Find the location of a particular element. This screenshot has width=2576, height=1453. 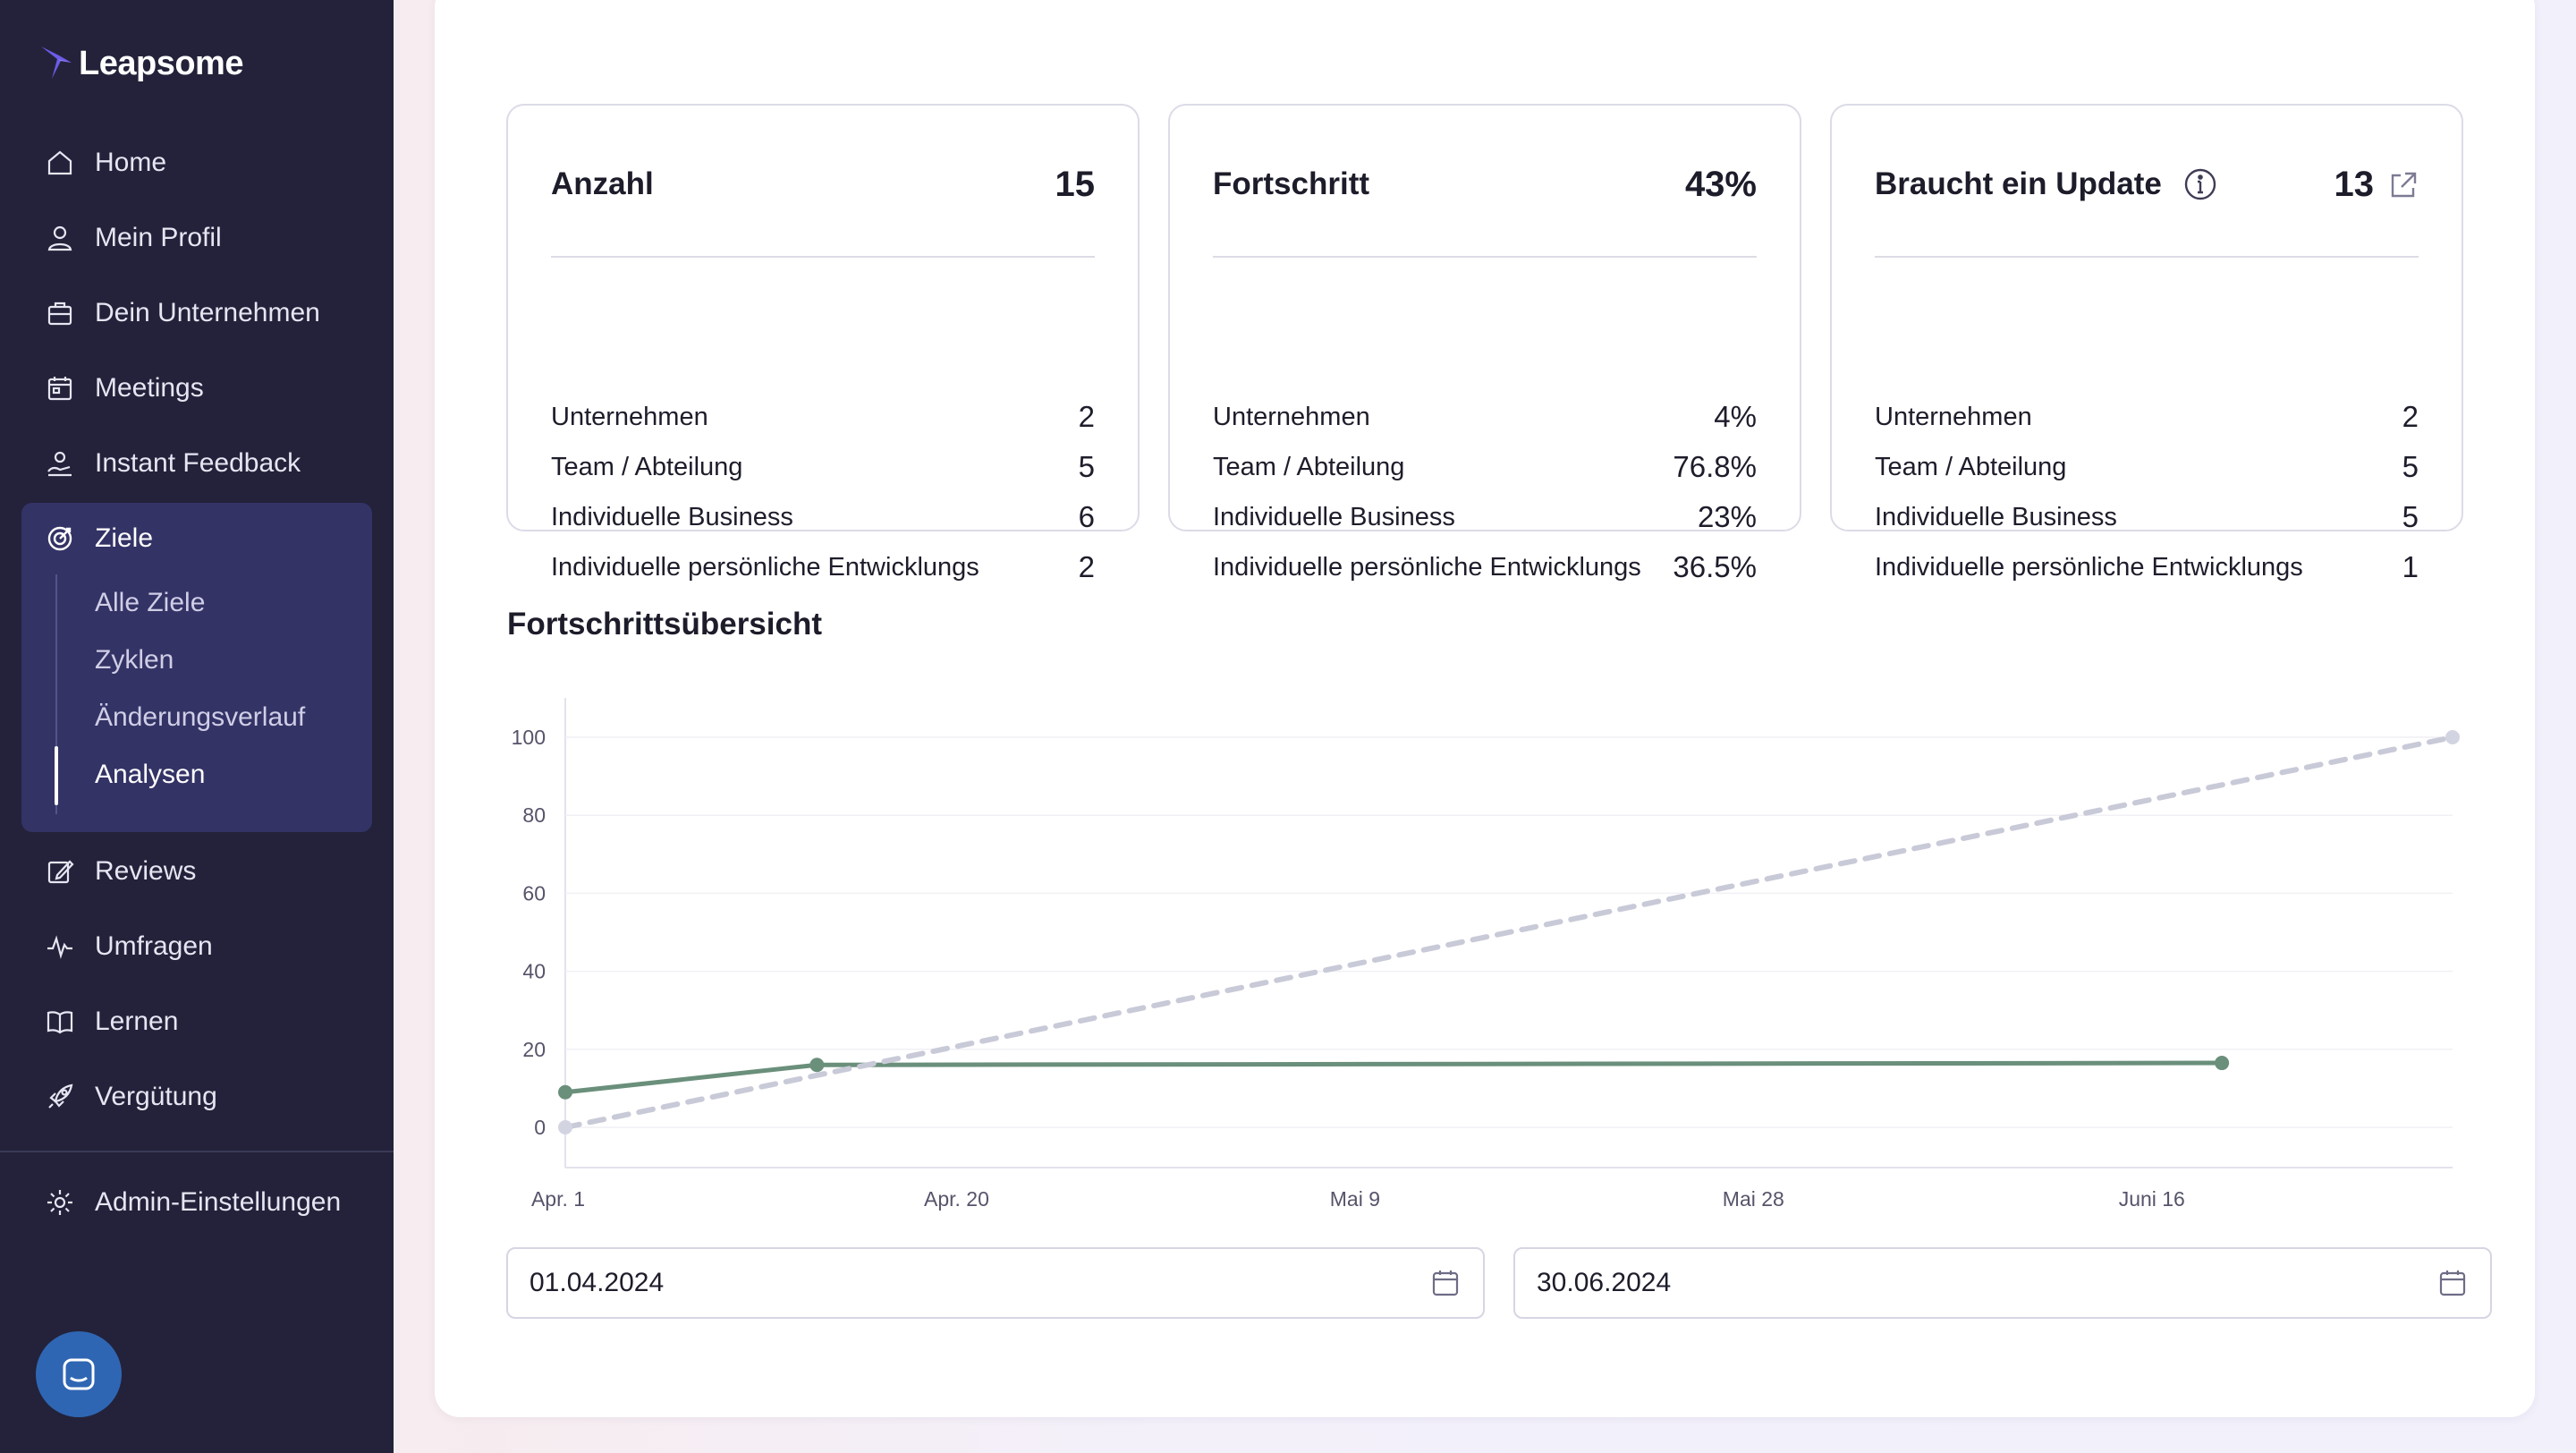

end-date-value: 30.06.2024 is located at coordinates (1604, 1282).